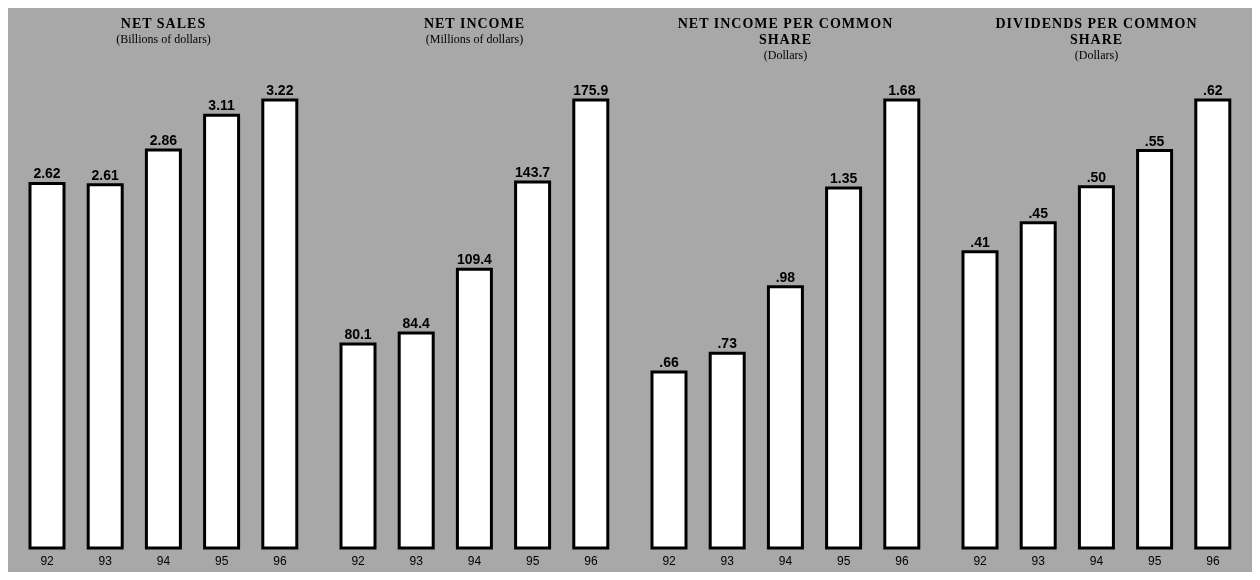  Describe the element at coordinates (1213, 90) in the screenshot. I see `data-label: .62` at that location.